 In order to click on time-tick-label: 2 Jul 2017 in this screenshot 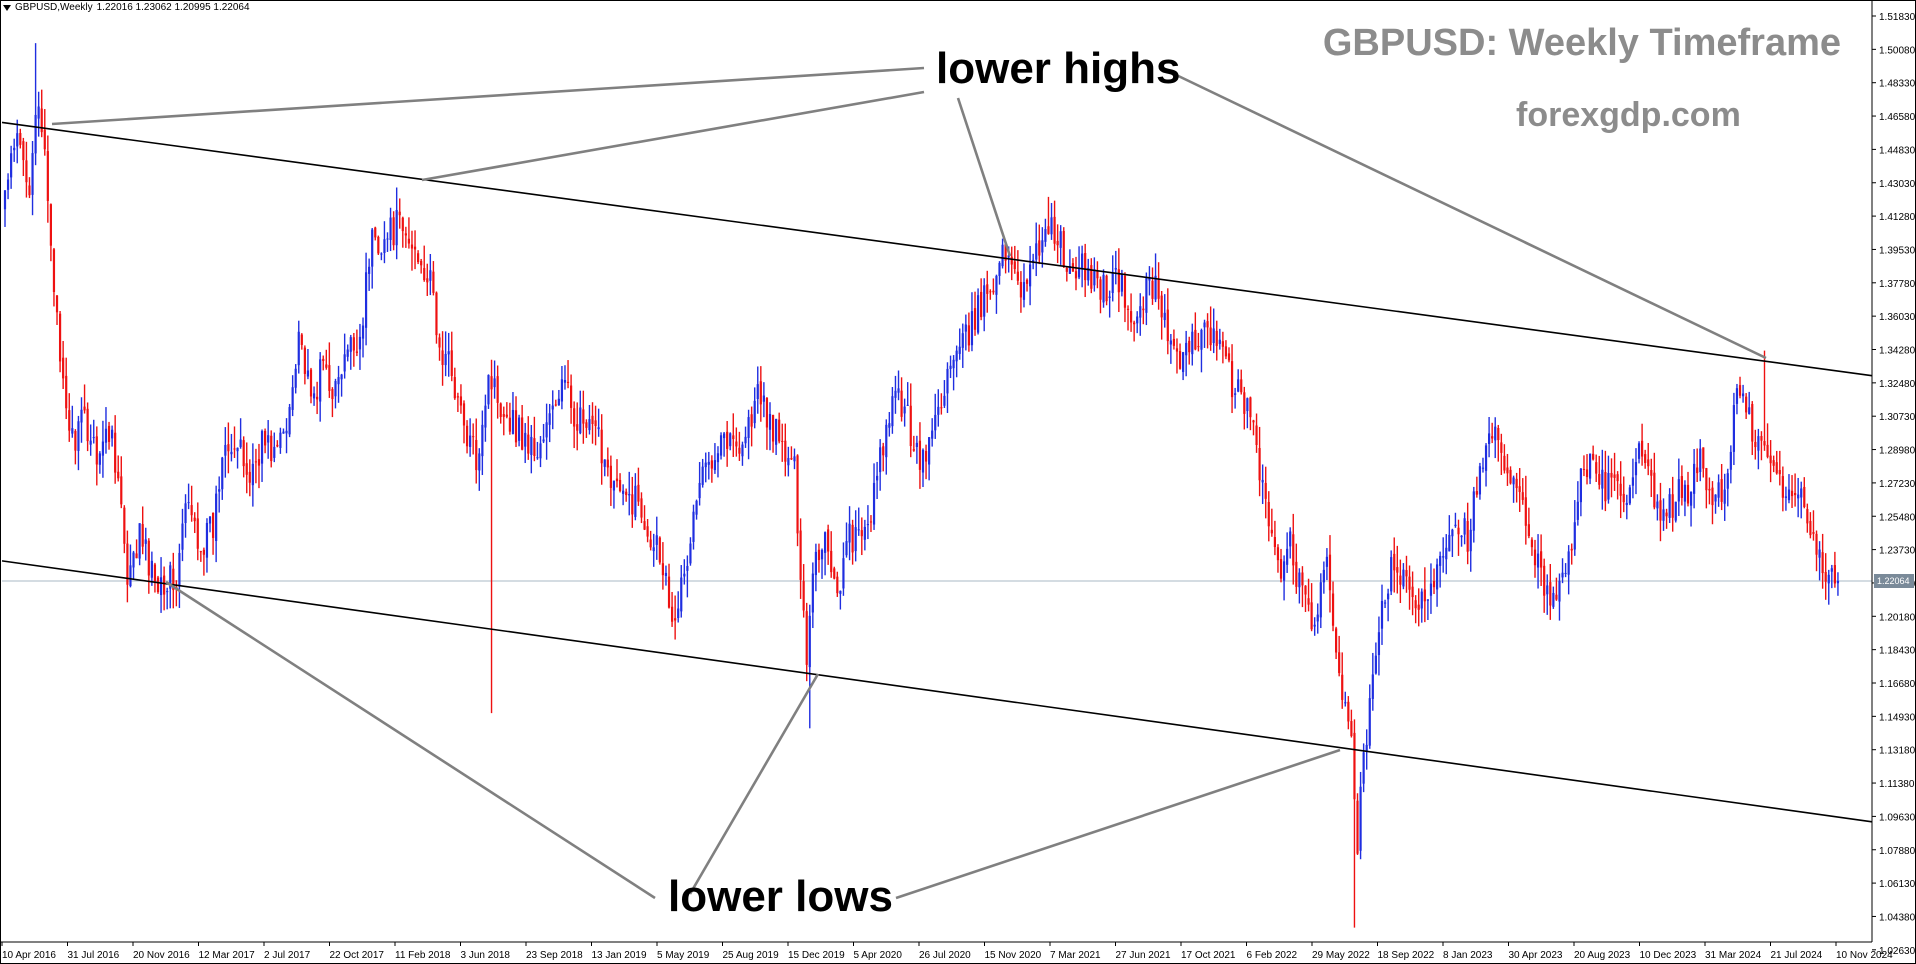, I will do `click(287, 955)`.